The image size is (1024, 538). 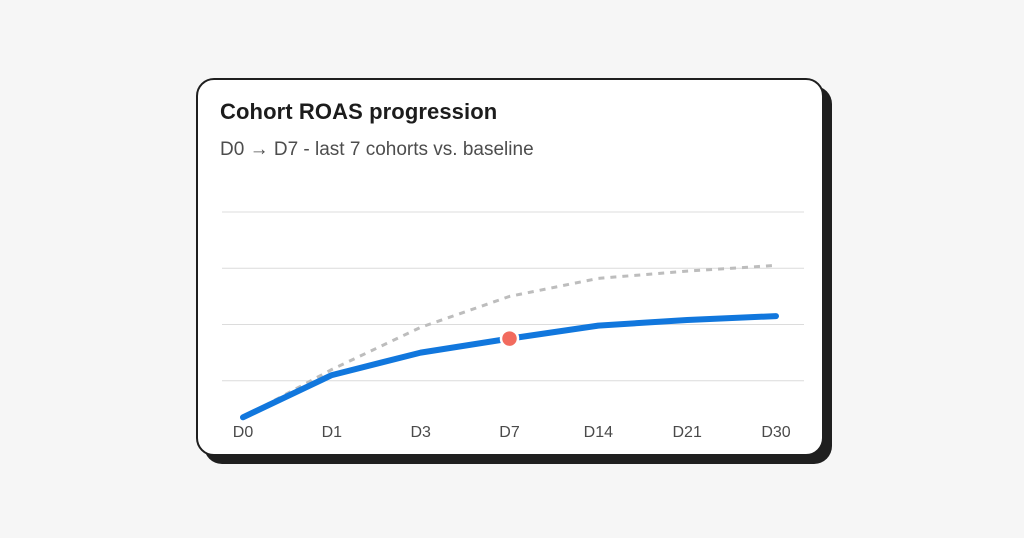 I want to click on x-tick-label: D1, so click(x=332, y=432).